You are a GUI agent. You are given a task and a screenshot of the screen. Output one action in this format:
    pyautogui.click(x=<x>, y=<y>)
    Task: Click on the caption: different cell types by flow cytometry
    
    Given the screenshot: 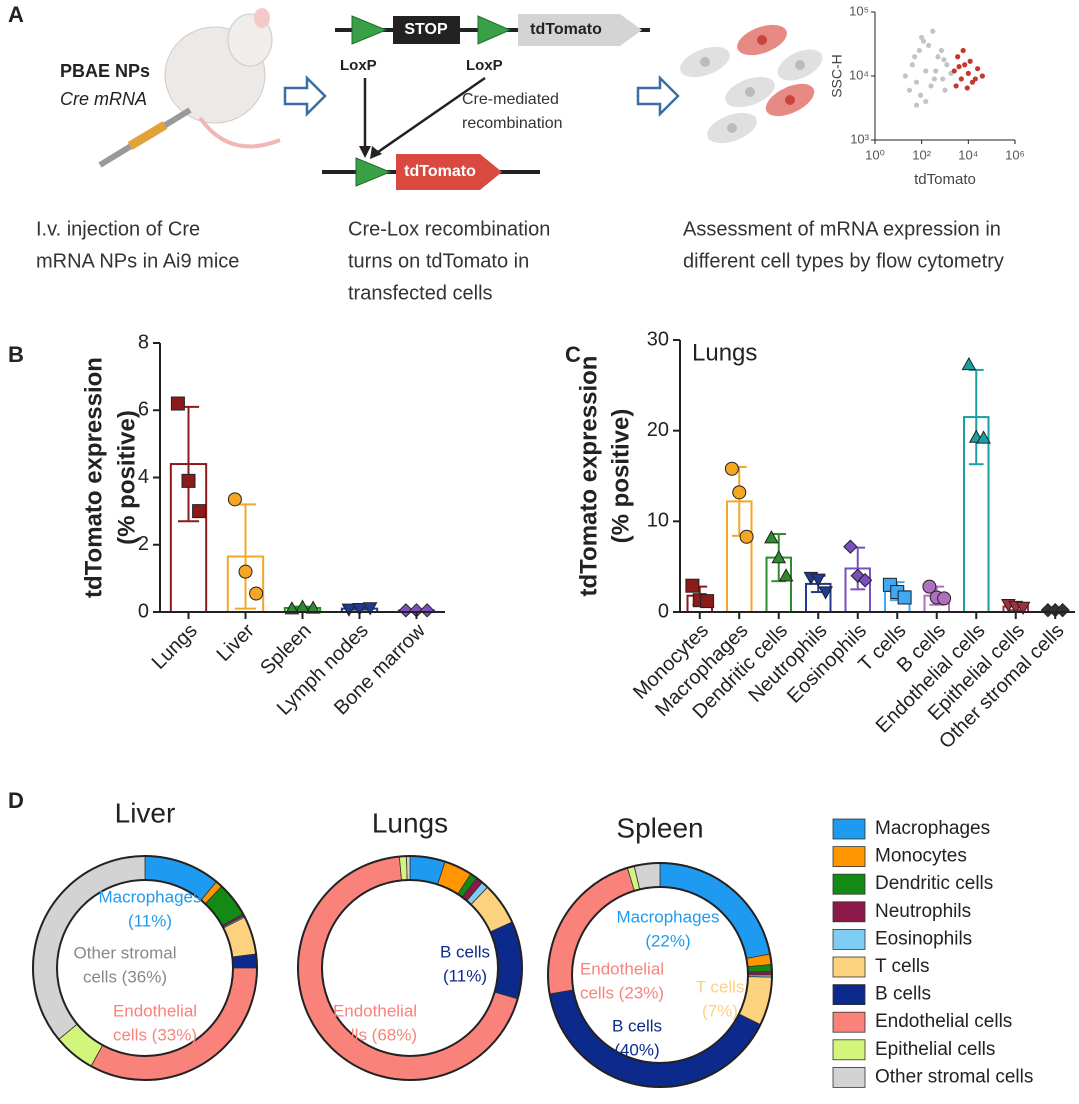 What is the action you would take?
    pyautogui.click(x=843, y=261)
    